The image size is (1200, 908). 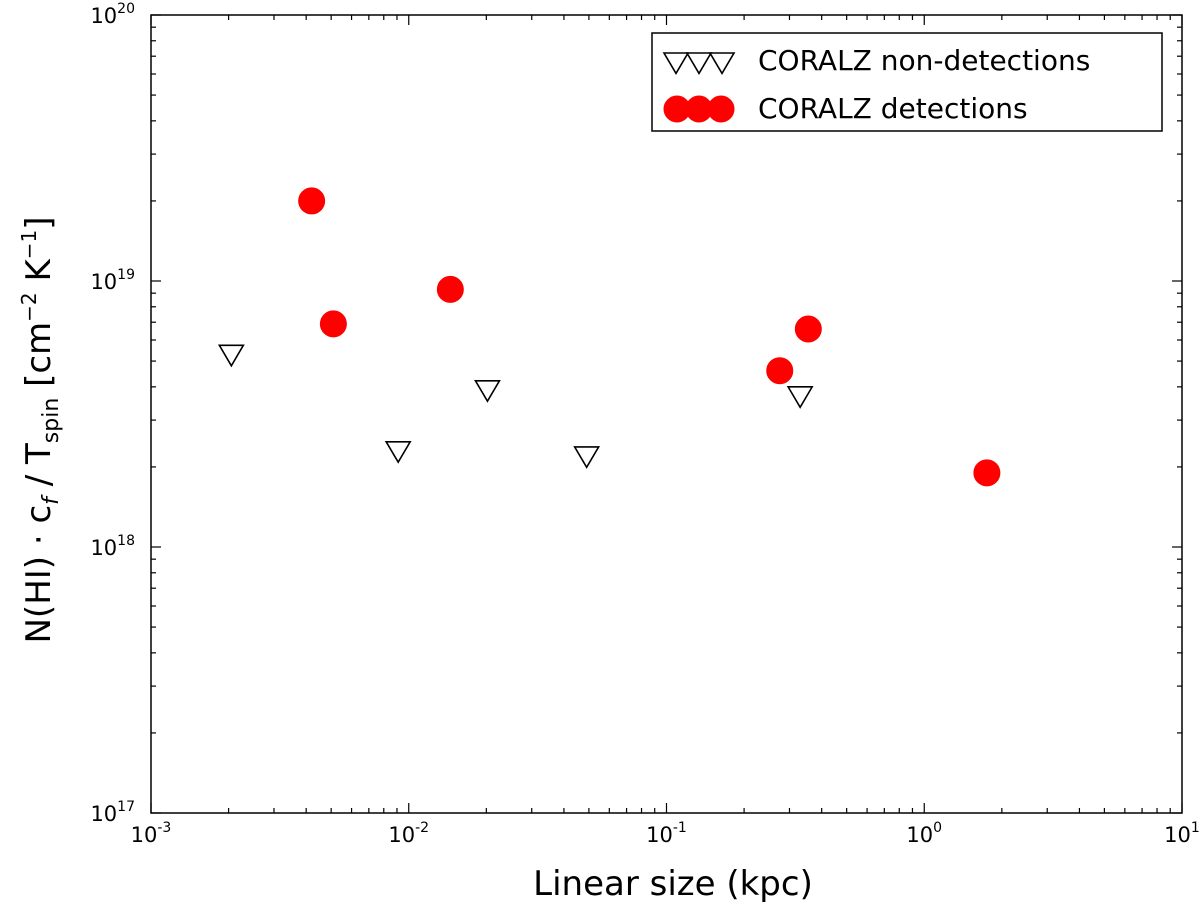 I want to click on y-axis-title-sub-f: f, so click(x=51, y=499).